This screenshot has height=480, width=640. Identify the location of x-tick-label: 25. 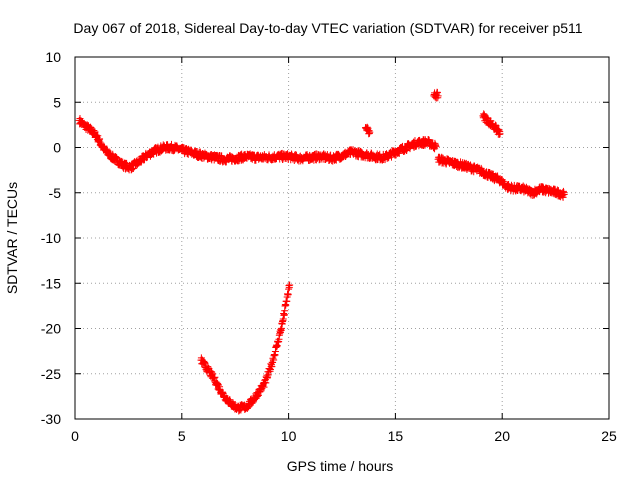
(609, 436).